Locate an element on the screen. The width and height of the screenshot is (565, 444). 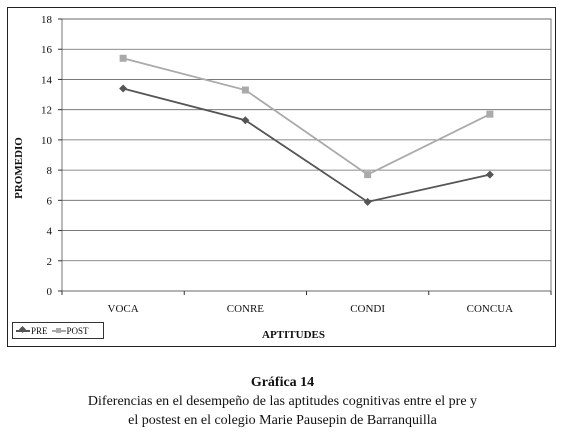
legend: PRE POST is located at coordinates (58, 330).